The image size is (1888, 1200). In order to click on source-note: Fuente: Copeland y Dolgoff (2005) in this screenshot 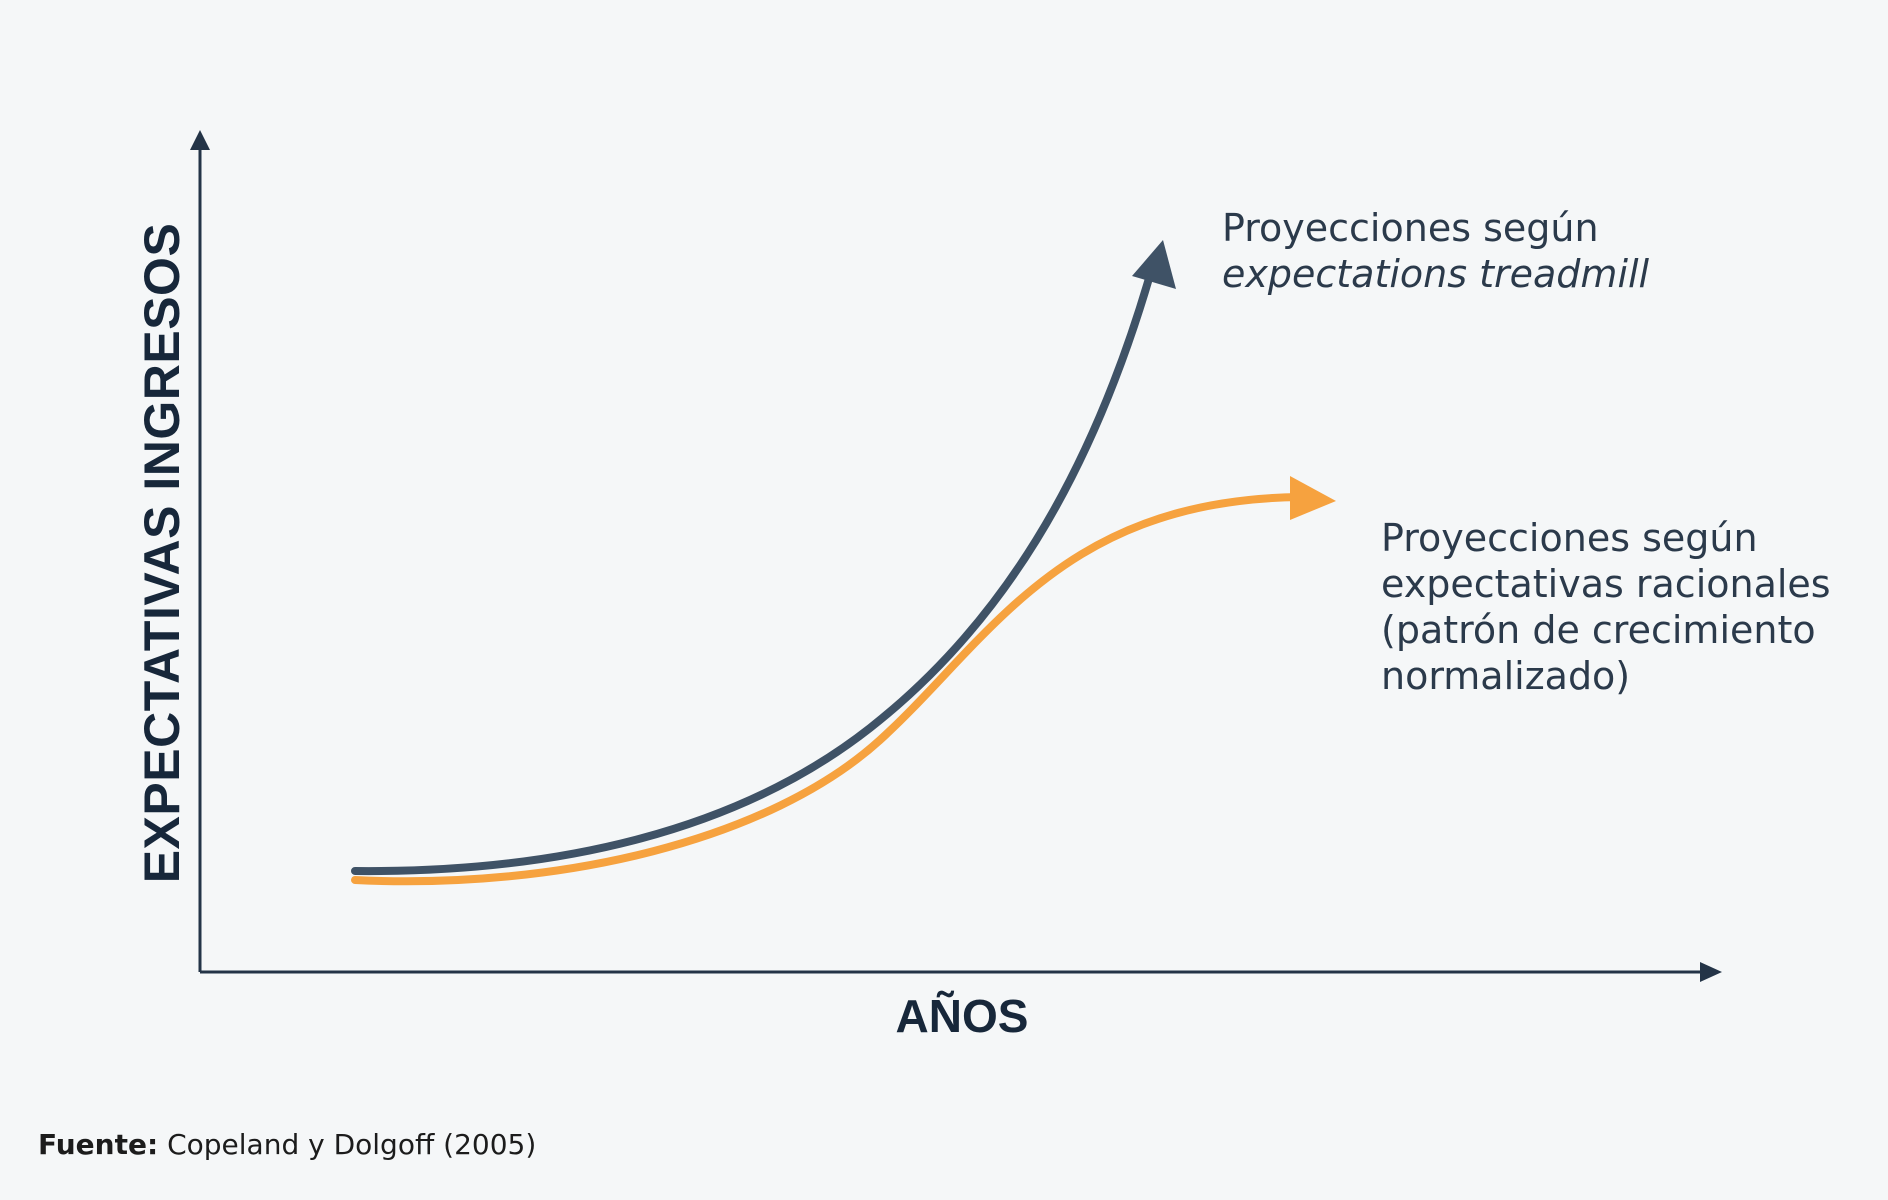, I will do `click(287, 1144)`.